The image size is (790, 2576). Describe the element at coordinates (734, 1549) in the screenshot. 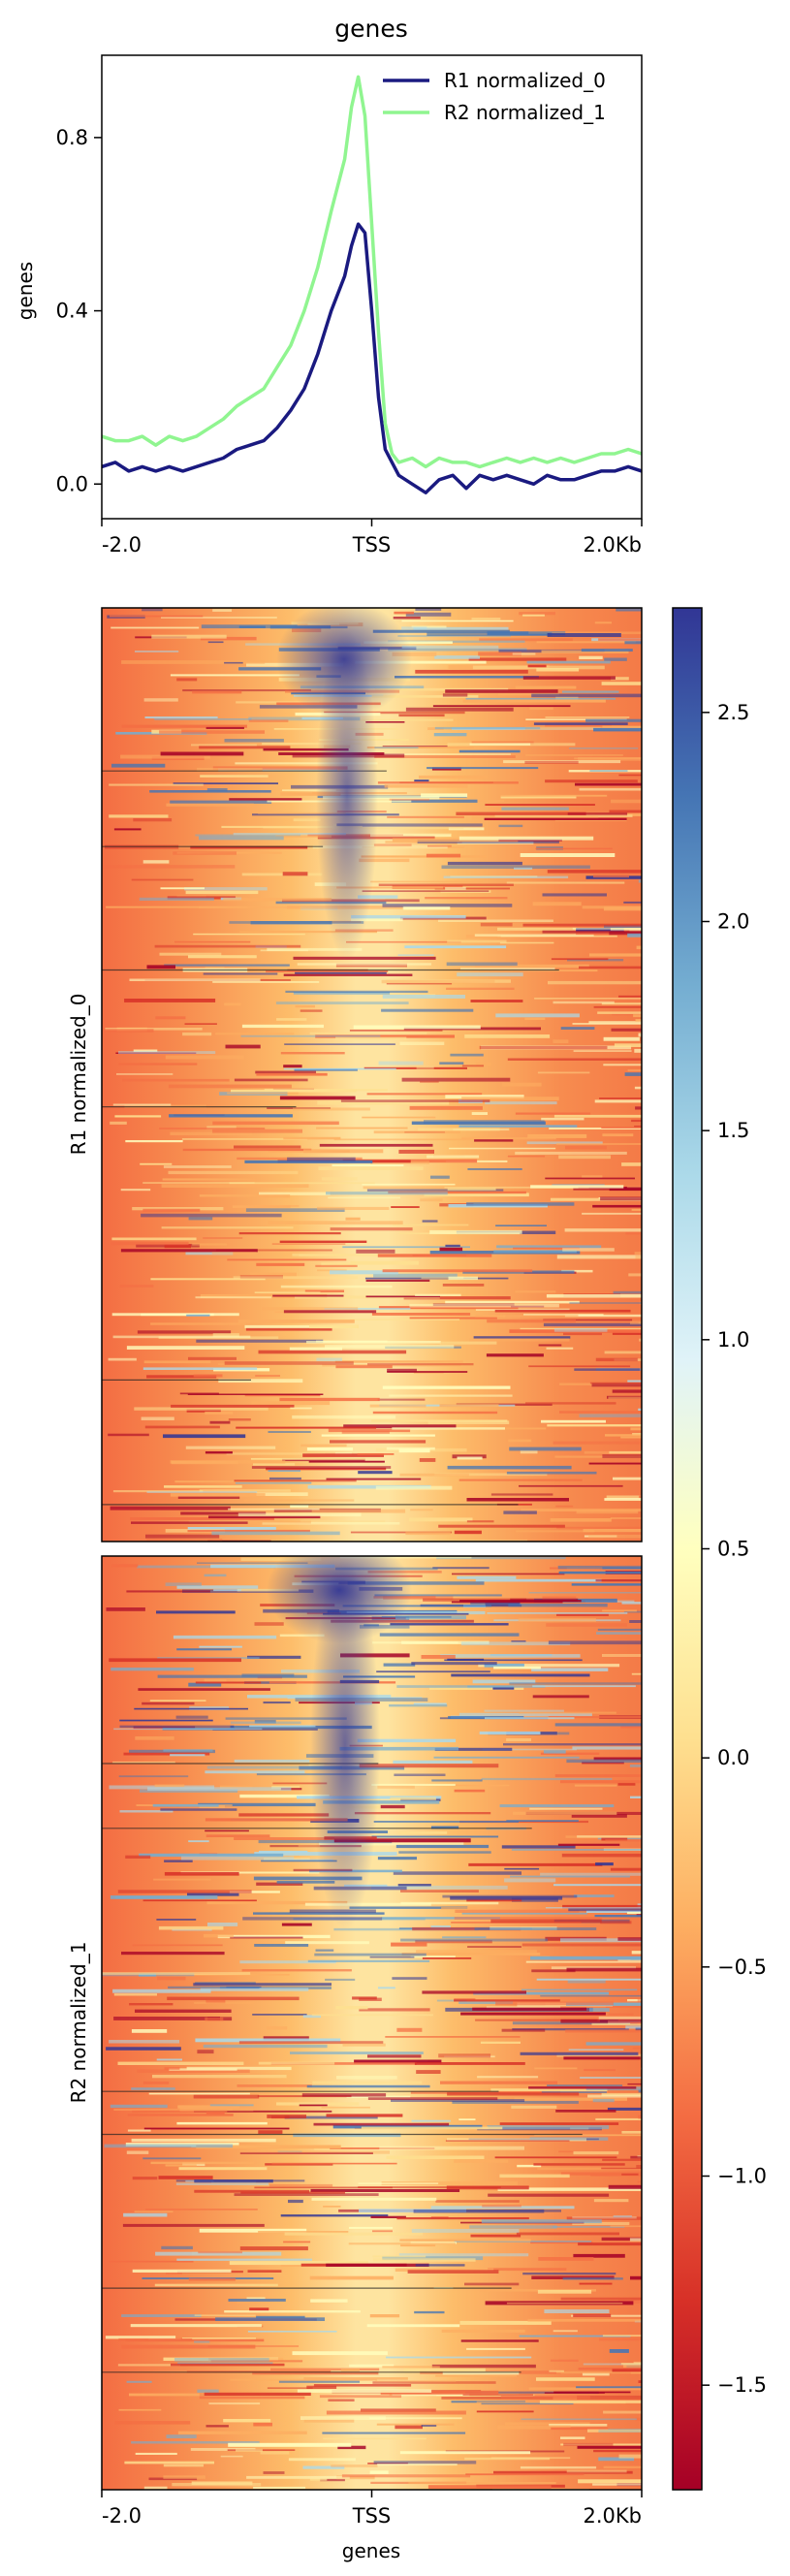

I see `colorbar-ticks: −1.5 −1.0 −0.5 0.0 0.5 1.0 1.5 2.0 2.5` at that location.